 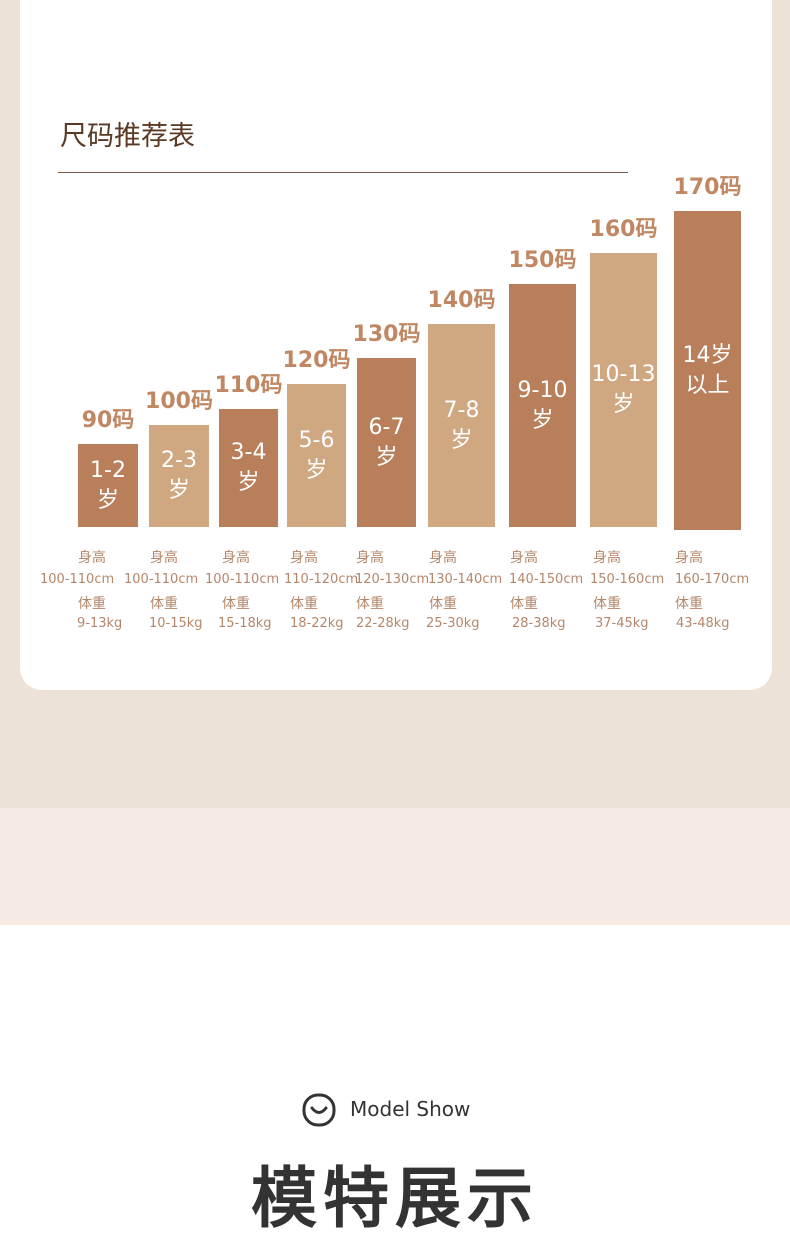 What do you see at coordinates (461, 425) in the screenshot?
I see `size-bar: 7-8 岁` at bounding box center [461, 425].